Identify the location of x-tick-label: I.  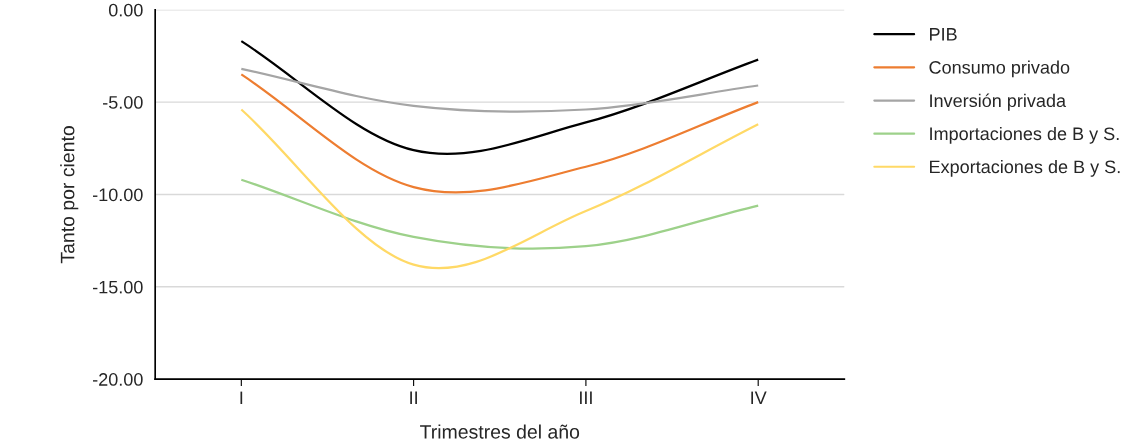
(241, 398).